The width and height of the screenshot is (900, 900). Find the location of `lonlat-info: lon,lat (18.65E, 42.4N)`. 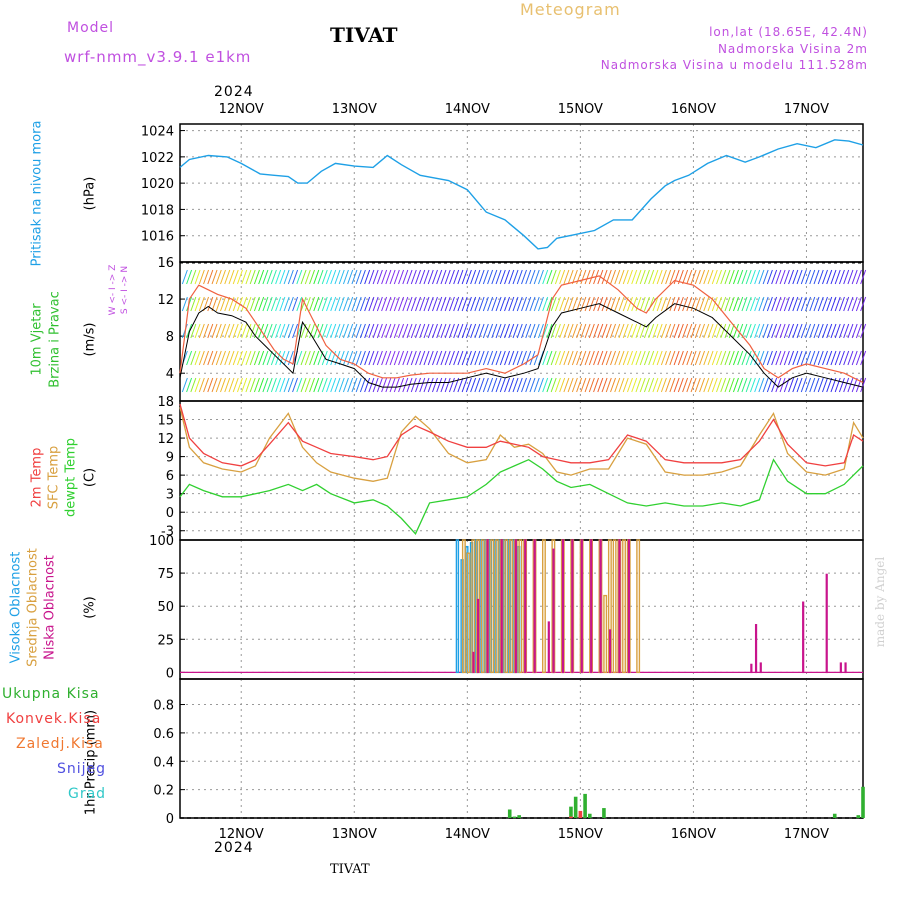

lonlat-info: lon,lat (18.65E, 42.4N) is located at coordinates (788, 32).